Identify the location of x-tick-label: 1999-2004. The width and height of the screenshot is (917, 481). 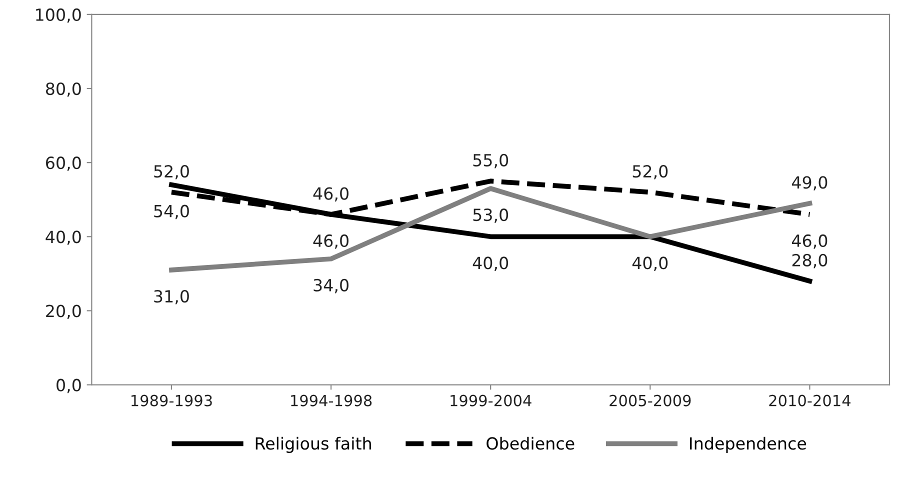
(491, 400).